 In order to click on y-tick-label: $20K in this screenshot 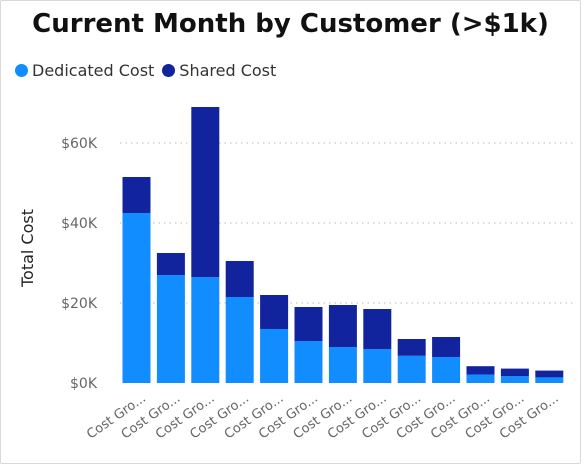, I will do `click(79, 304)`.